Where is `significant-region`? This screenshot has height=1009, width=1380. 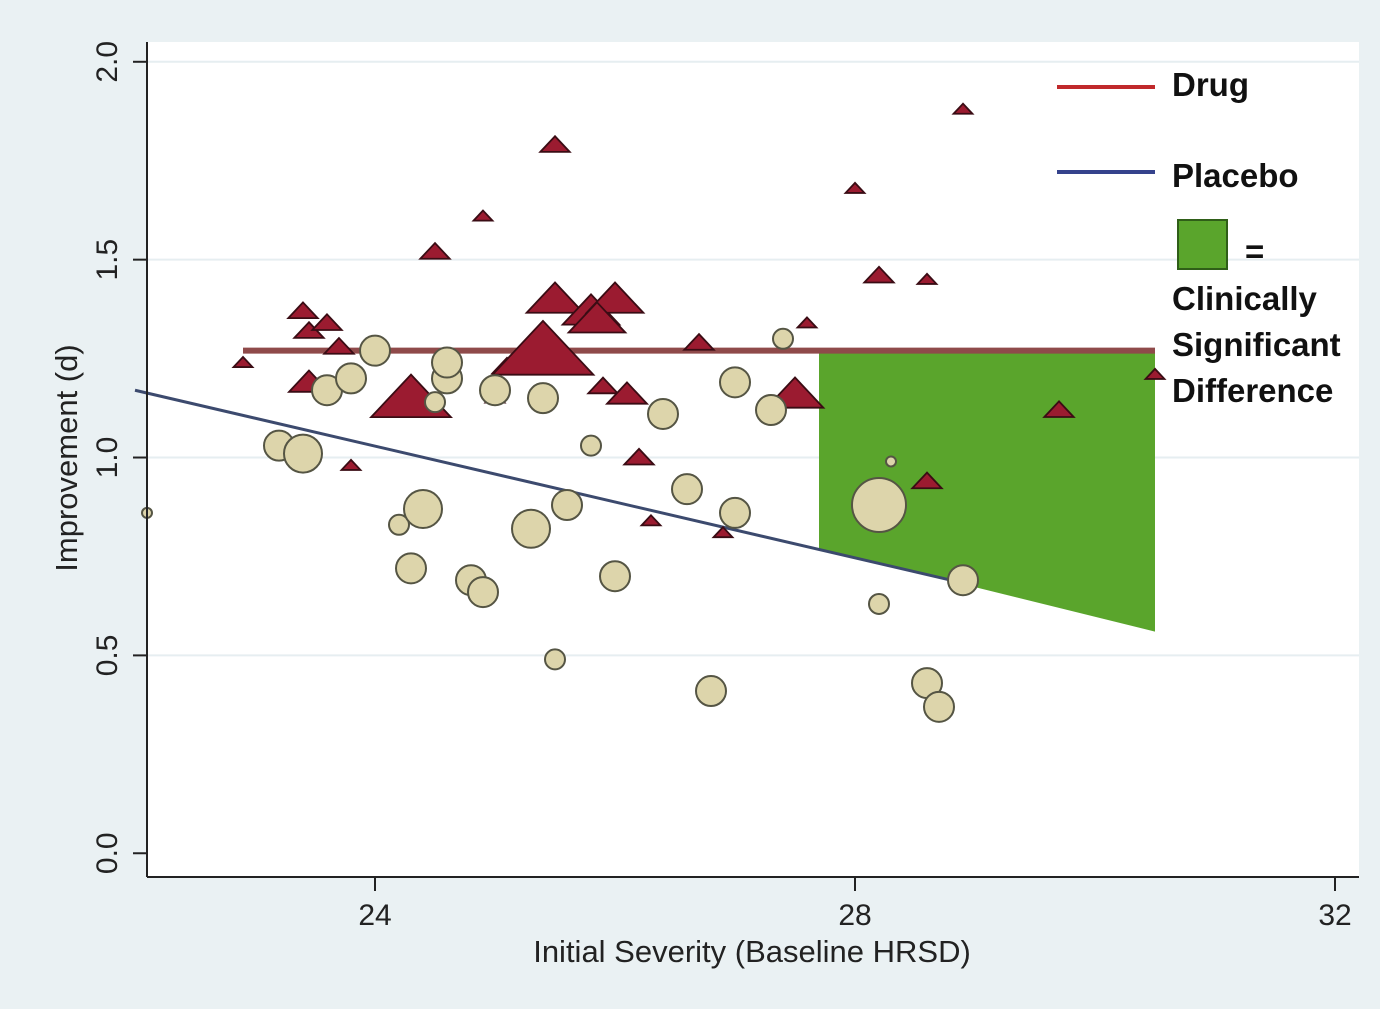 significant-region is located at coordinates (987, 491).